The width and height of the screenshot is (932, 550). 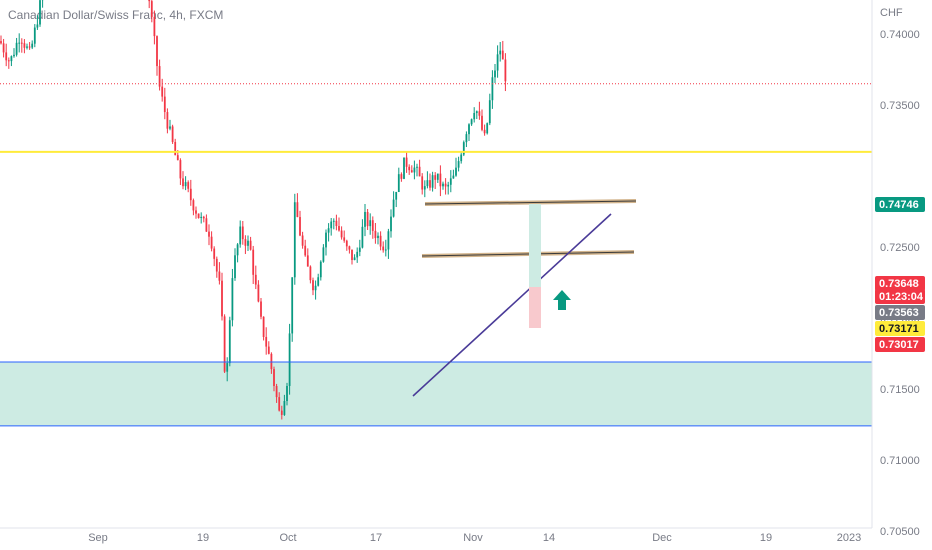 I want to click on chart-title: Canadian Dollar/Swiss Franc, 4h, FXCM, so click(x=116, y=15).